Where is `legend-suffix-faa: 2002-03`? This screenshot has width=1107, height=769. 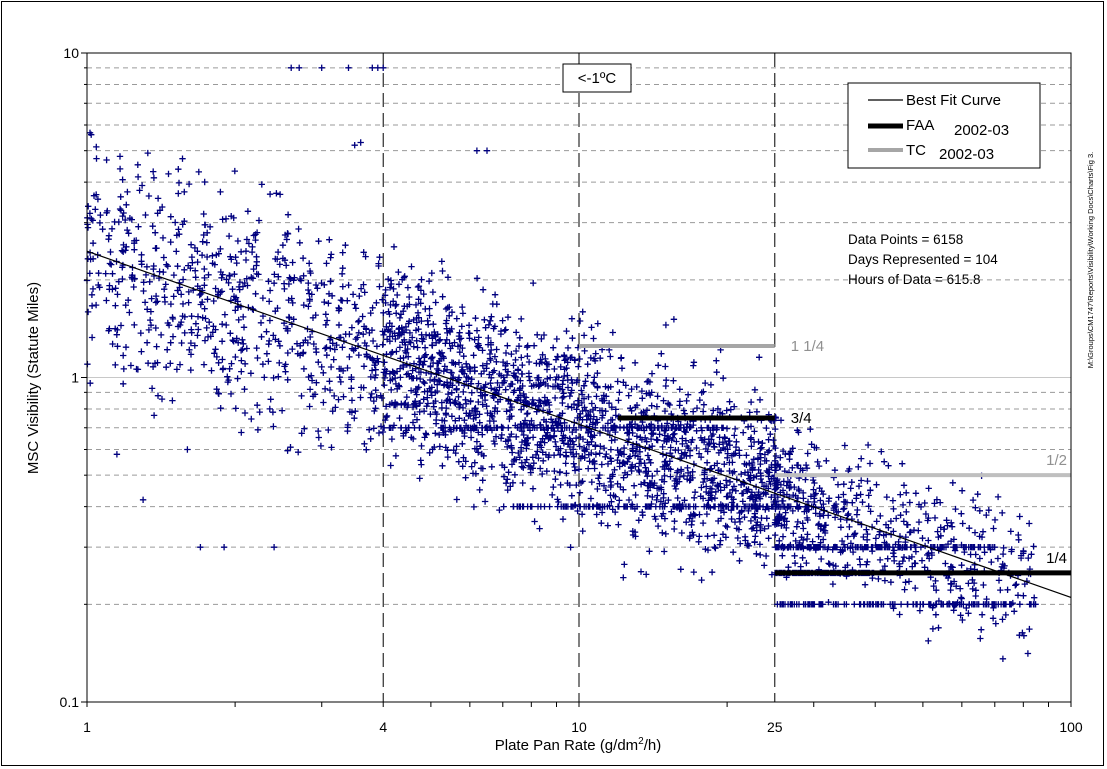 legend-suffix-faa: 2002-03 is located at coordinates (981, 130).